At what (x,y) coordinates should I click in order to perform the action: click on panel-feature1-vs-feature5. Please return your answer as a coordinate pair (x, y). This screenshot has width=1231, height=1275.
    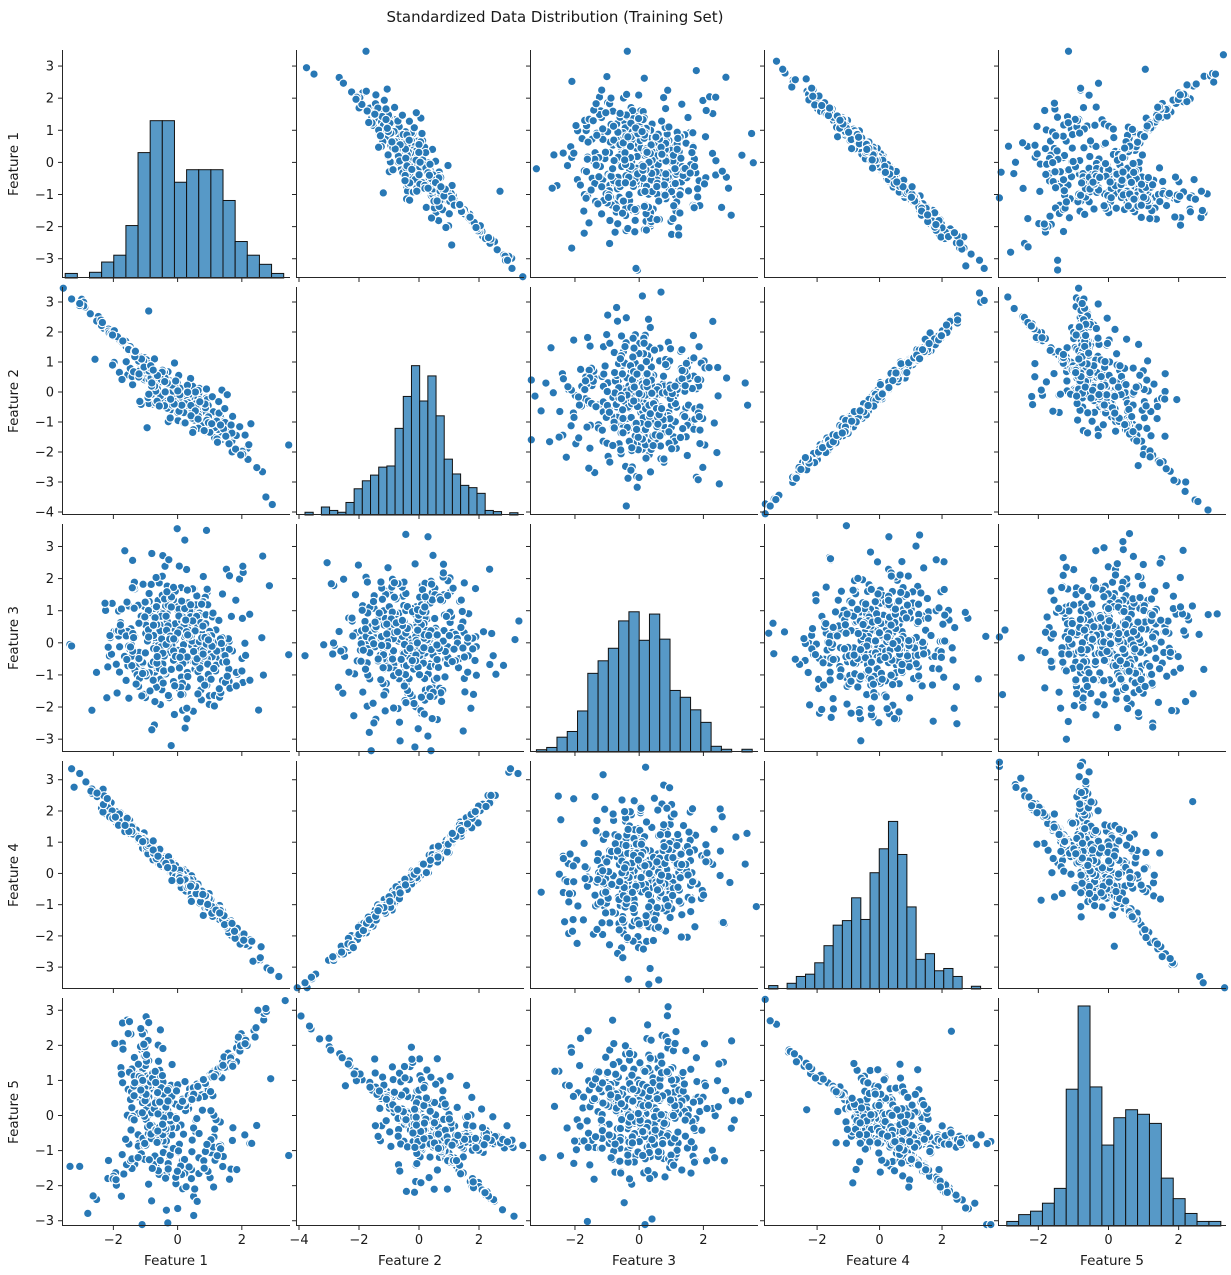
    Looking at the image, I should click on (1111, 164).